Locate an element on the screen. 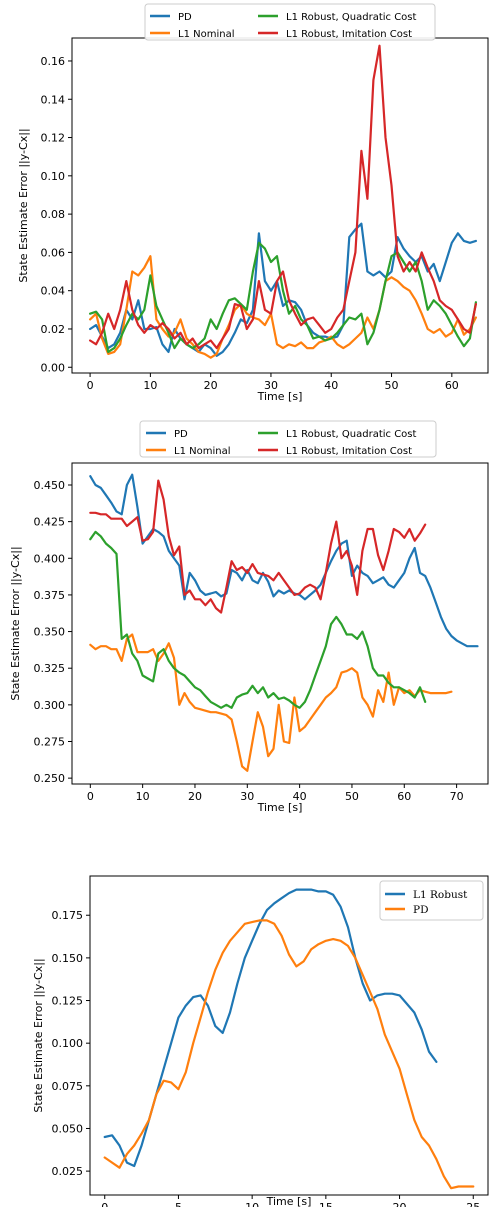 The image size is (499, 1207). y-tick-label: 0.350 is located at coordinates (50, 632).